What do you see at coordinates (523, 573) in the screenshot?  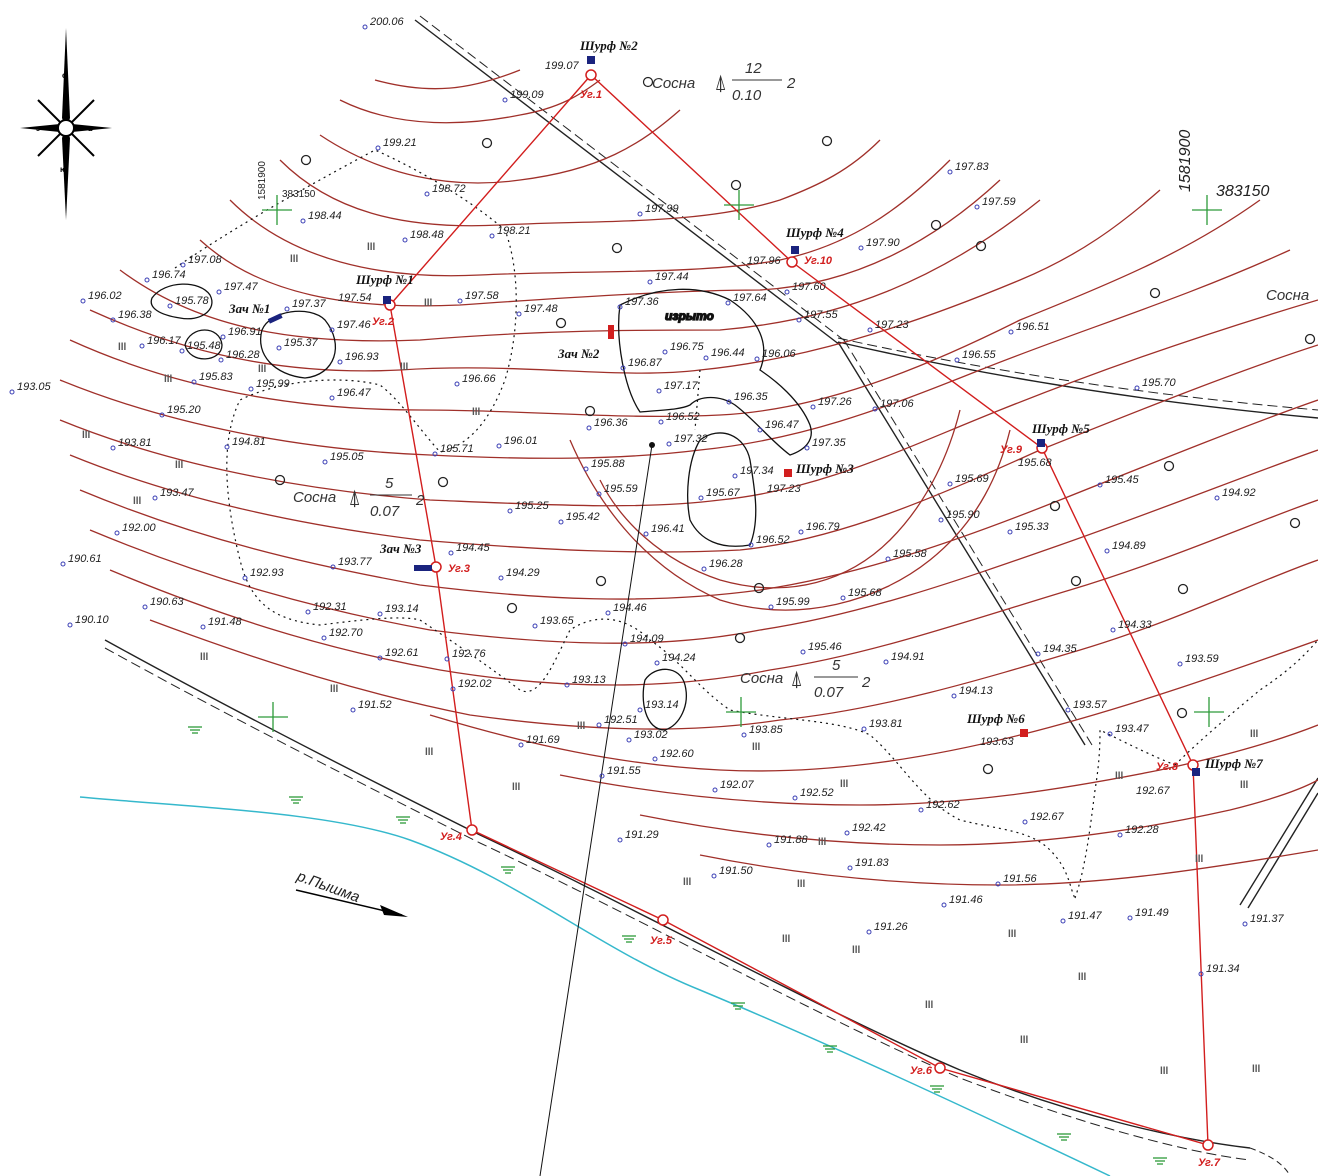 I see `elevation-label: 194.29` at bounding box center [523, 573].